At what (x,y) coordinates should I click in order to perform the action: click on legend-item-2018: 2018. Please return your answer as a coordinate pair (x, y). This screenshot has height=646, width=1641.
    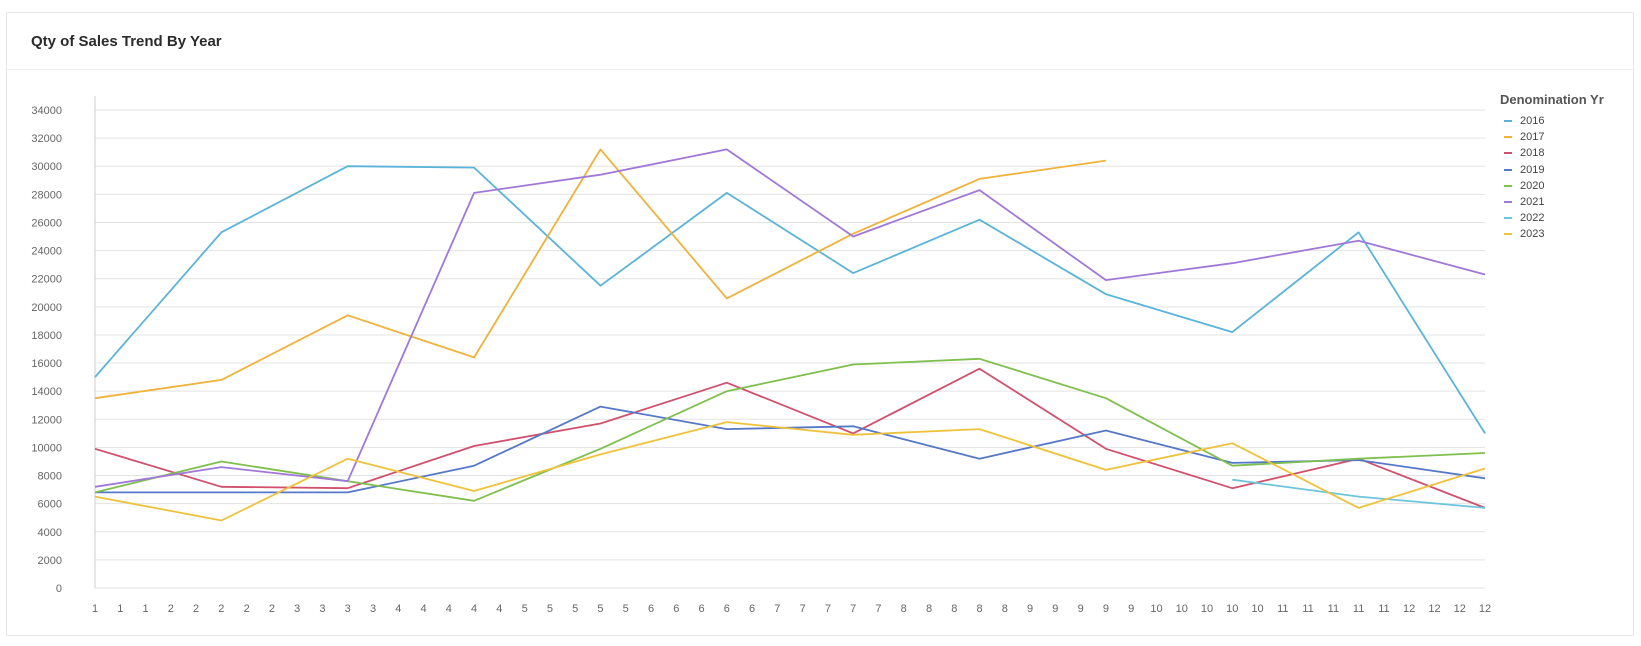
    Looking at the image, I should click on (1552, 153).